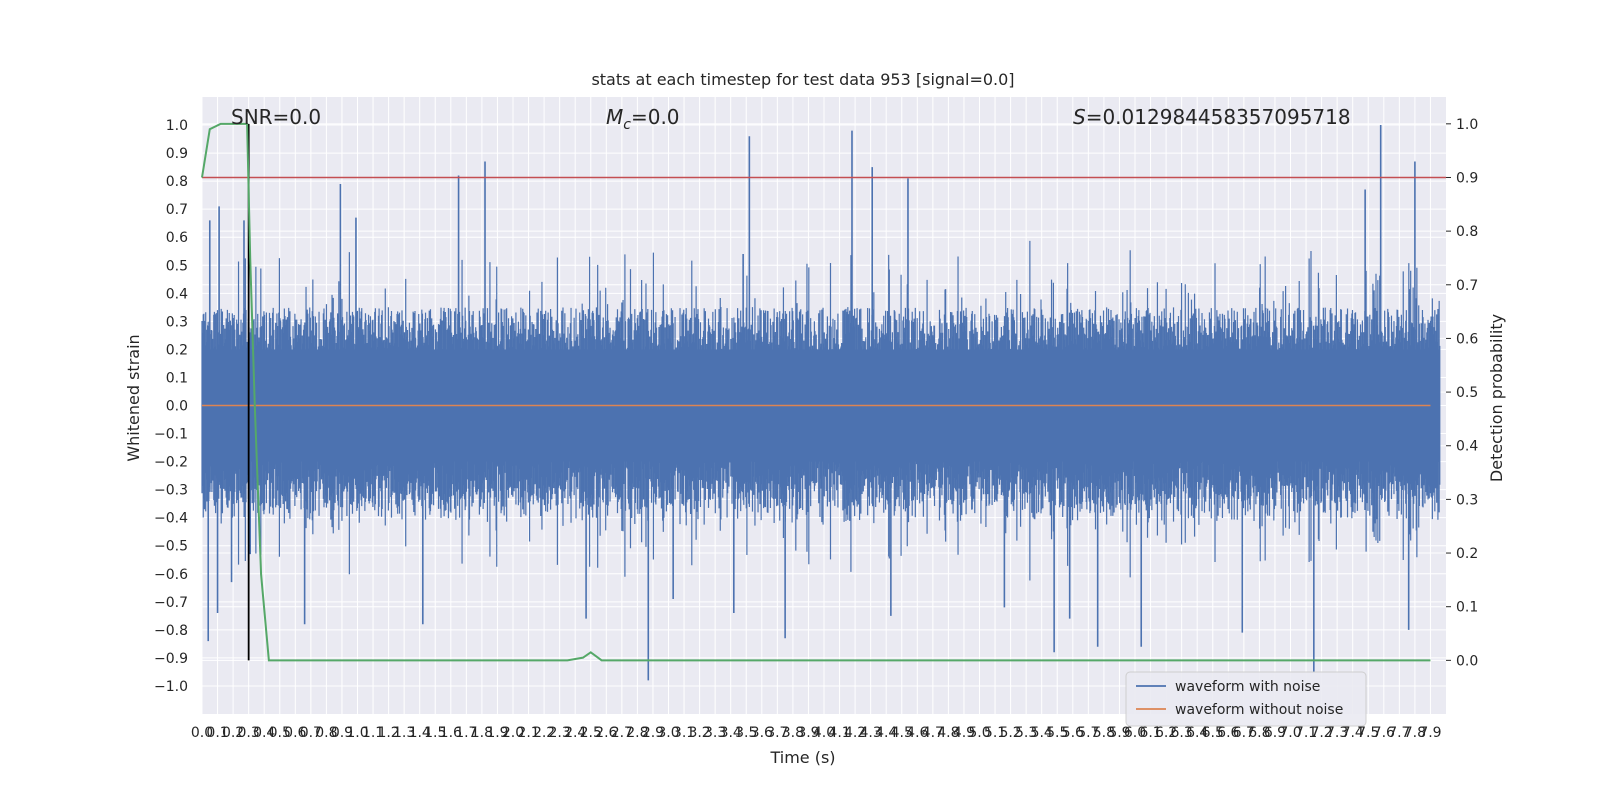  I want to click on x-tick-label: 6.4, so click(1197, 733).